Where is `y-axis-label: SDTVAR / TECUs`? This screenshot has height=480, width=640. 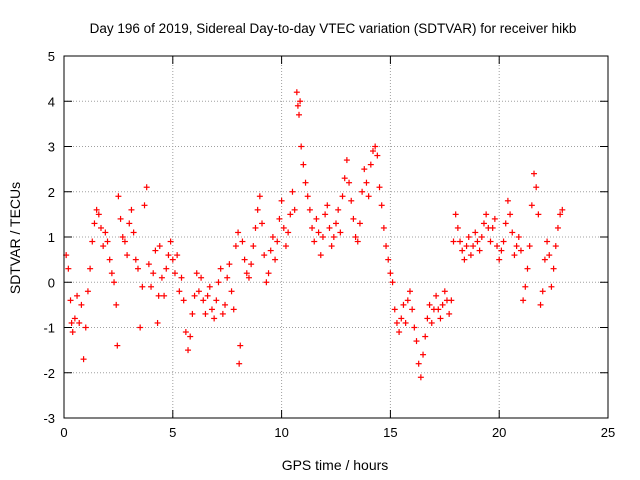 y-axis-label: SDTVAR / TECUs is located at coordinates (15, 238).